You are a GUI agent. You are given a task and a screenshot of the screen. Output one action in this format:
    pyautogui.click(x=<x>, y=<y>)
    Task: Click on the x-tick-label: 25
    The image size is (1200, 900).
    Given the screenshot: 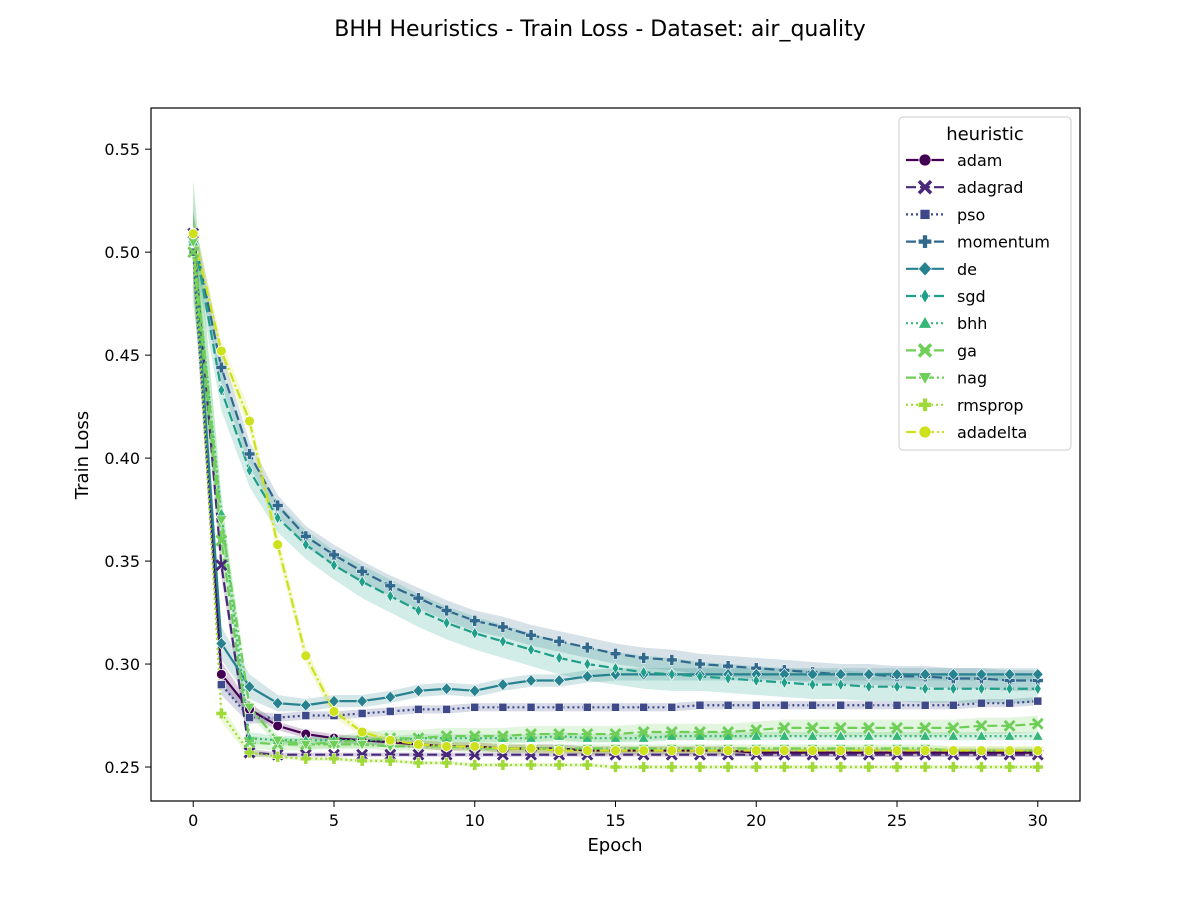 What is the action you would take?
    pyautogui.click(x=897, y=820)
    